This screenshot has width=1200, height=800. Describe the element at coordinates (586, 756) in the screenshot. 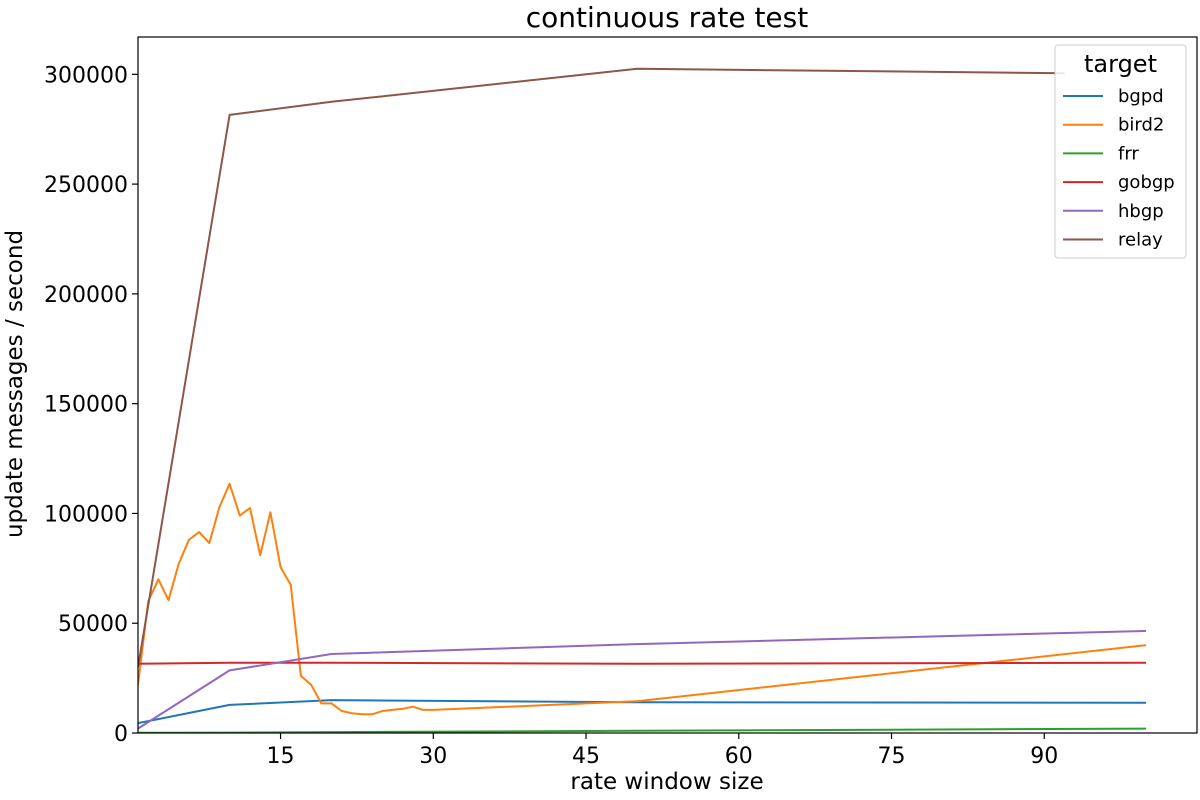

I see `x-tick-label: 45` at that location.